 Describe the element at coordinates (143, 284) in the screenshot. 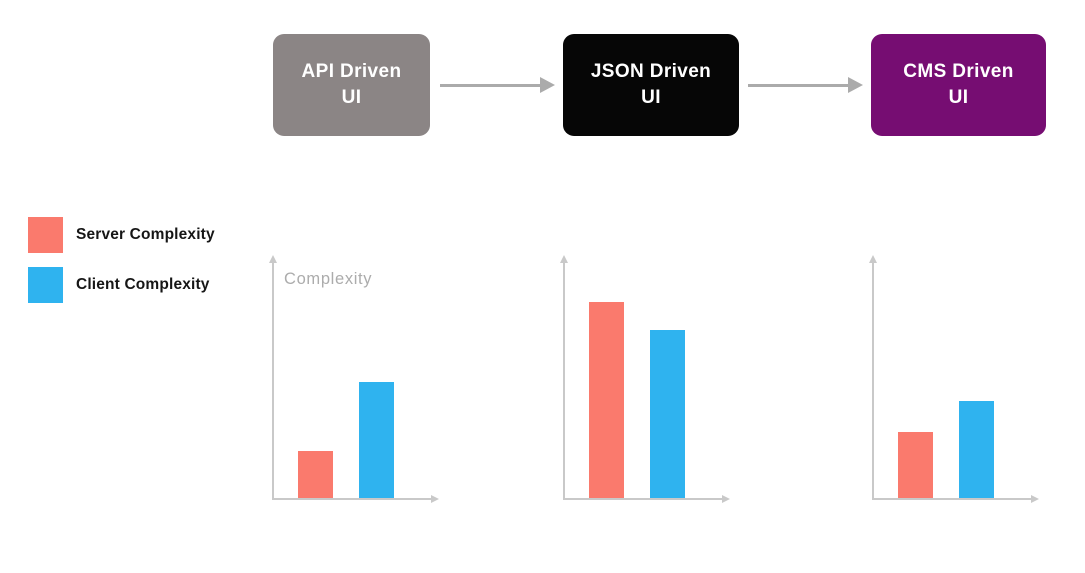

I see `legend-label: Client Complexity` at that location.